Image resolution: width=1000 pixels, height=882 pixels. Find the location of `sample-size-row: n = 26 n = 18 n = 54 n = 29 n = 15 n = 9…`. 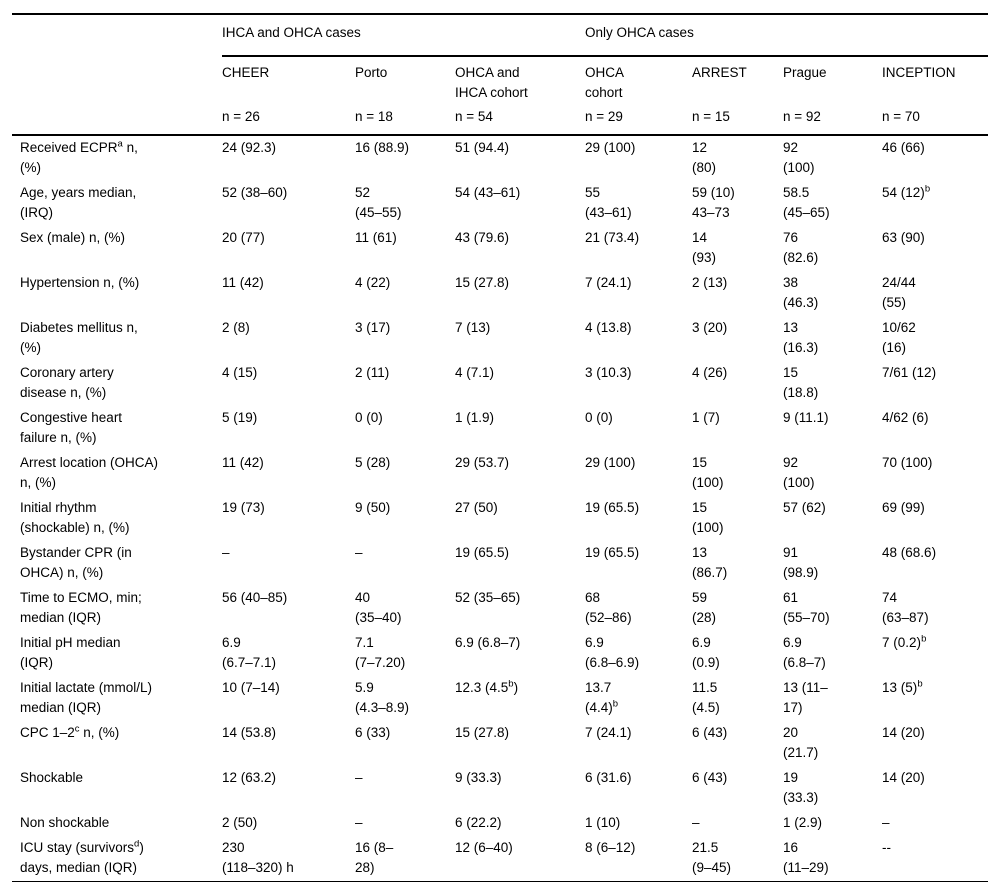

sample-size-row: n = 26 n = 18 n = 54 n = 29 n = 15 n = 9… is located at coordinates (500, 120).